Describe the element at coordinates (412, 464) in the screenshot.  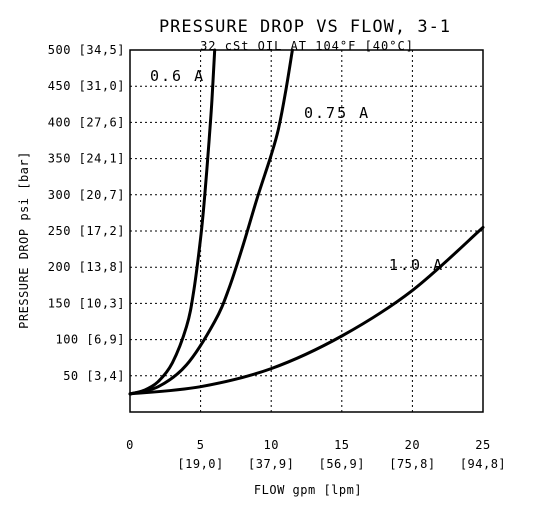
I see `x-tick-sublabel: [75,8]` at that location.